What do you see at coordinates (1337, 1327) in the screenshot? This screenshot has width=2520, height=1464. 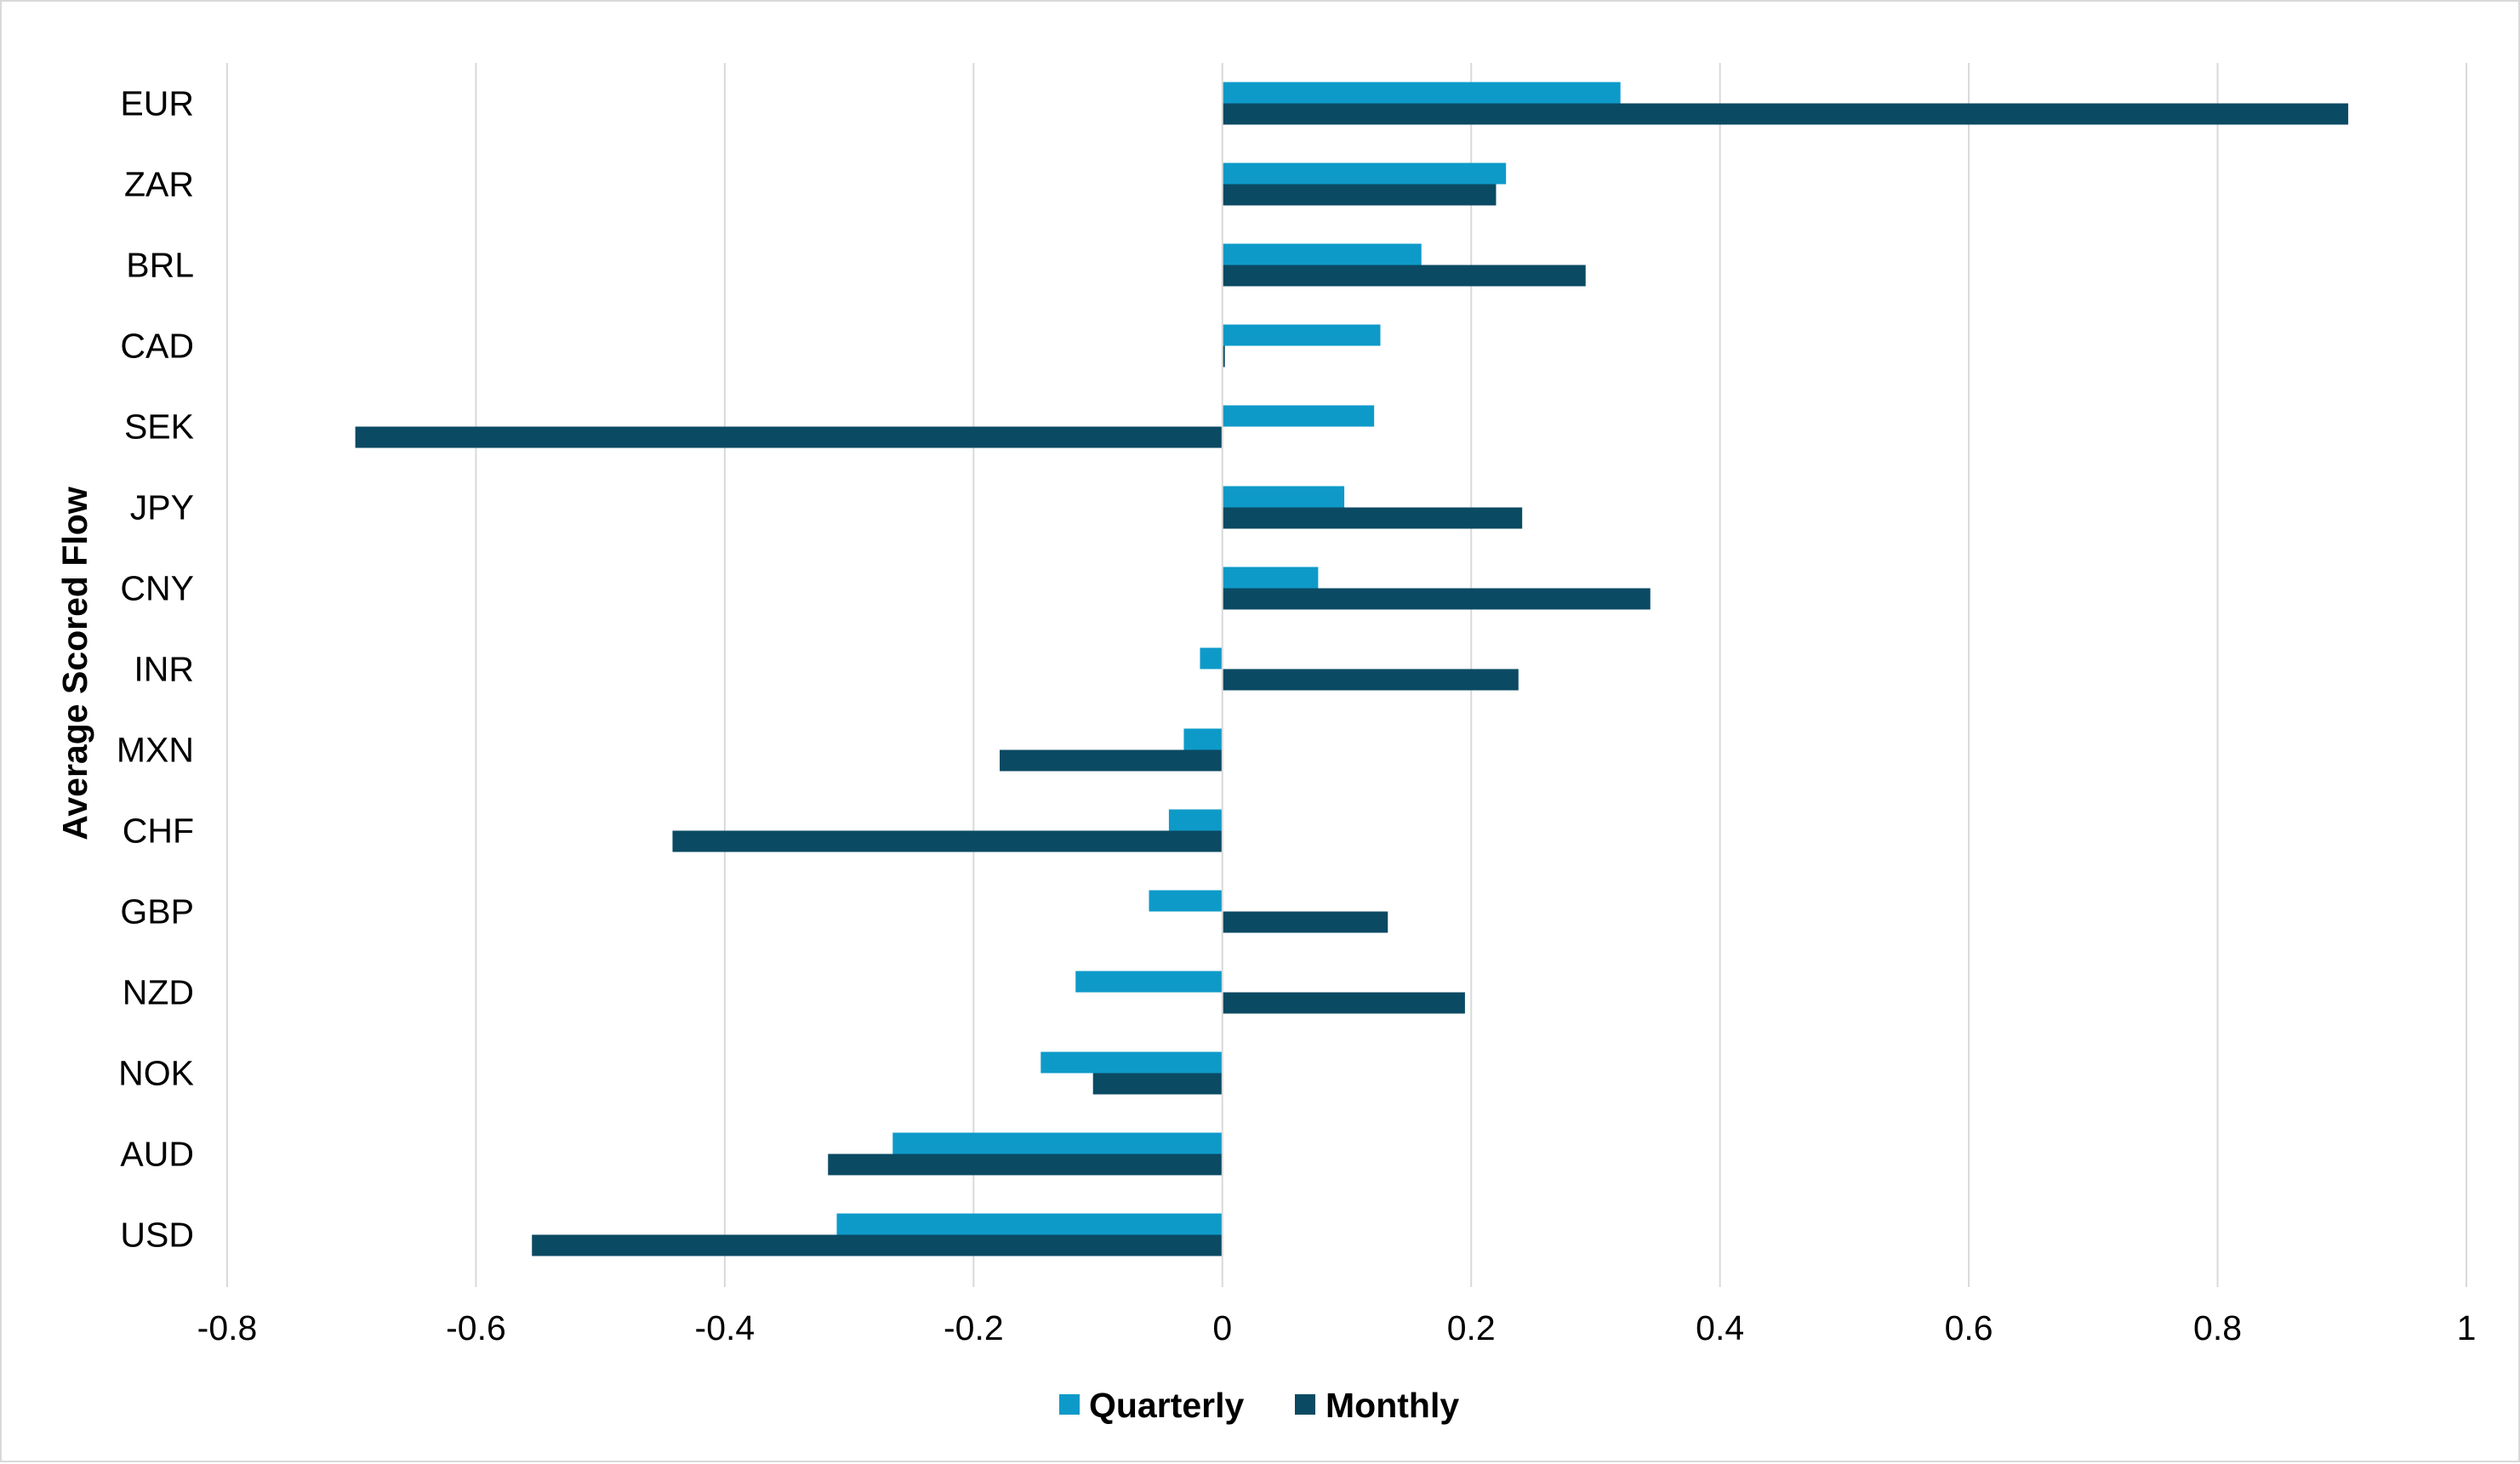 I see `x-tick-labels: -0.8 -0.6 -0.4 -0.2 0 0.2 0.4 0.6 0.8 1` at bounding box center [1337, 1327].